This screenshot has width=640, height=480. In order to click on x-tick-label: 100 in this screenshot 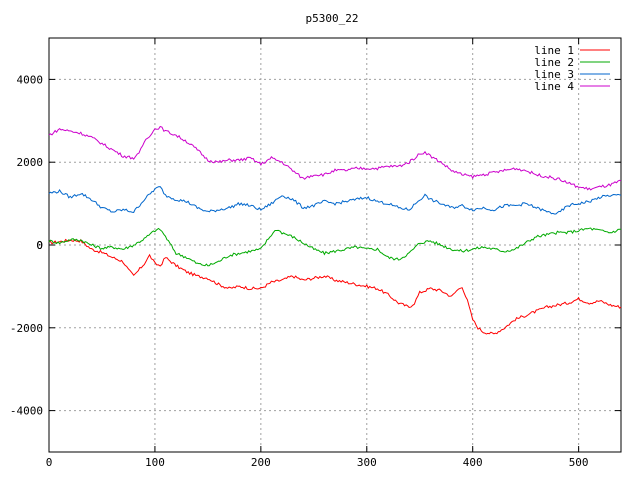, I will do `click(155, 462)`.